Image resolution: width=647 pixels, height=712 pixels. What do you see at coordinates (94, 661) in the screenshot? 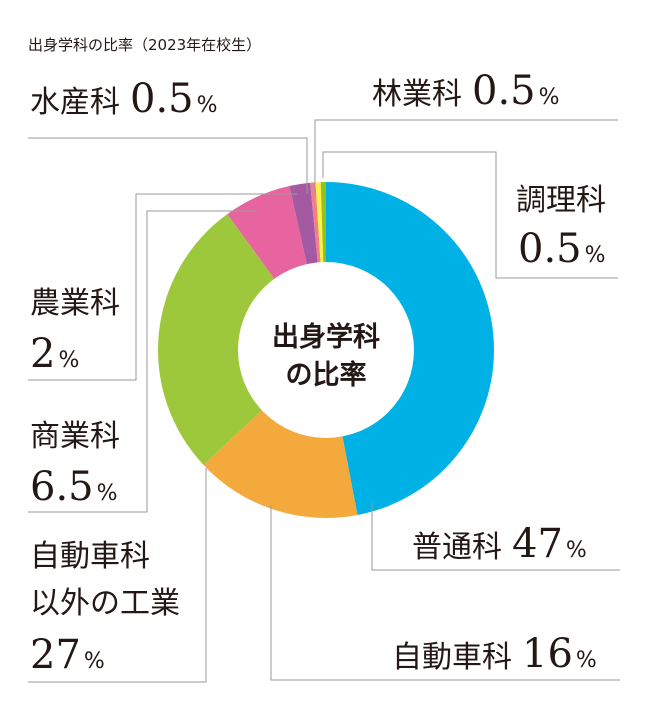
I see `slice-unit-2: %` at bounding box center [94, 661].